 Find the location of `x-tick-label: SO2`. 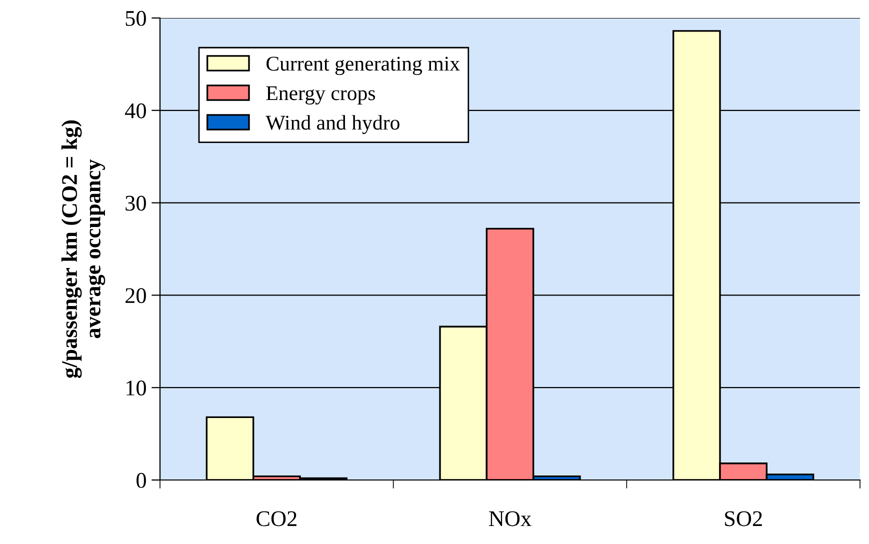

x-tick-label: SO2 is located at coordinates (743, 518).